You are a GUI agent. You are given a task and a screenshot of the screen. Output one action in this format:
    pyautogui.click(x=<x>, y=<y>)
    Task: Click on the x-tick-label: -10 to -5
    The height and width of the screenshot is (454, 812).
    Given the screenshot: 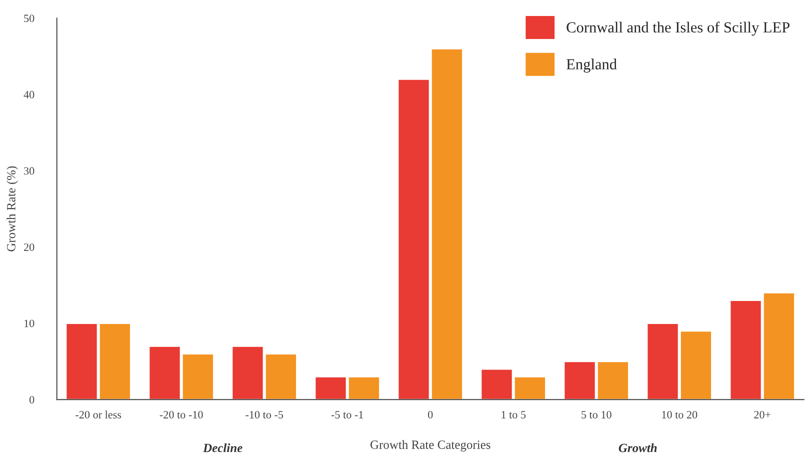 What is the action you would take?
    pyautogui.click(x=265, y=414)
    